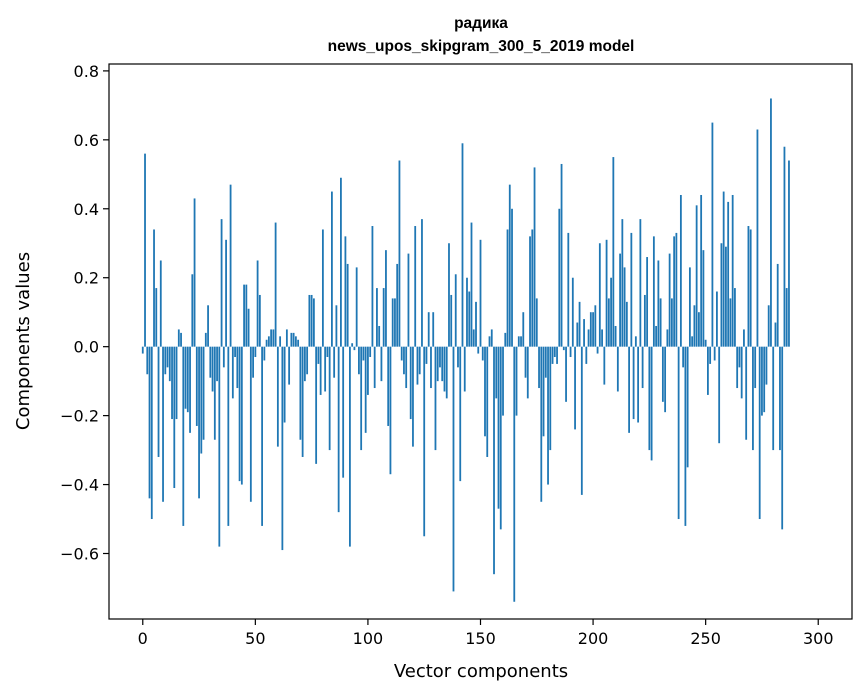 This screenshot has width=867, height=696. What do you see at coordinates (23, 341) in the screenshot?
I see `y-axis-label: Components values` at bounding box center [23, 341].